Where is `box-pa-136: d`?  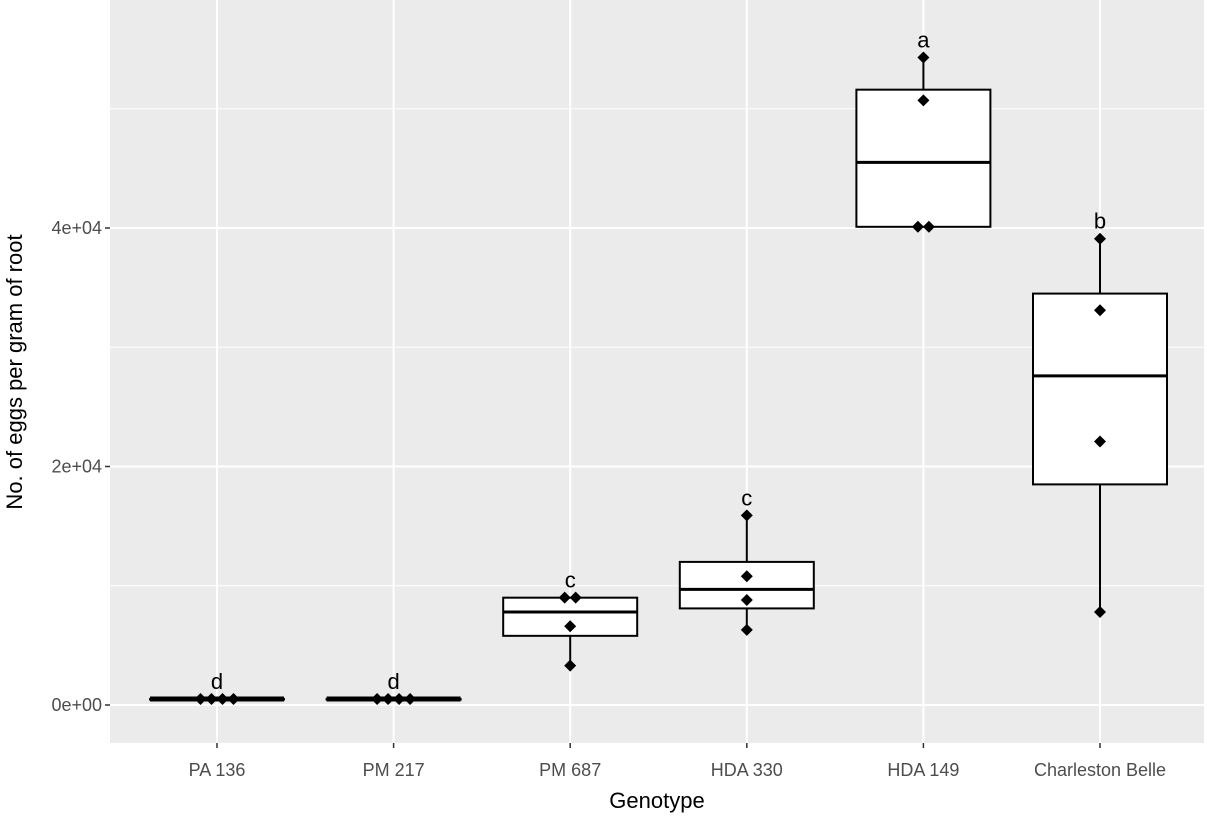 box-pa-136: d is located at coordinates (217, 687).